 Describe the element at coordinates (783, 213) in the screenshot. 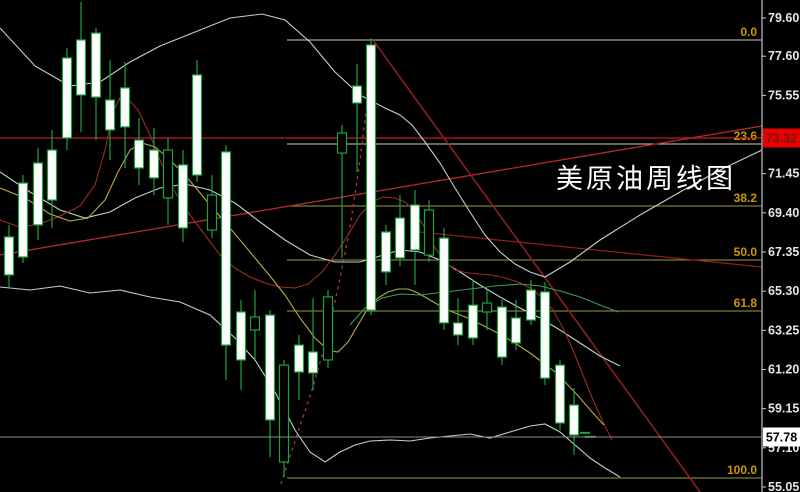

I see `axis-price-label: 69.40` at that location.